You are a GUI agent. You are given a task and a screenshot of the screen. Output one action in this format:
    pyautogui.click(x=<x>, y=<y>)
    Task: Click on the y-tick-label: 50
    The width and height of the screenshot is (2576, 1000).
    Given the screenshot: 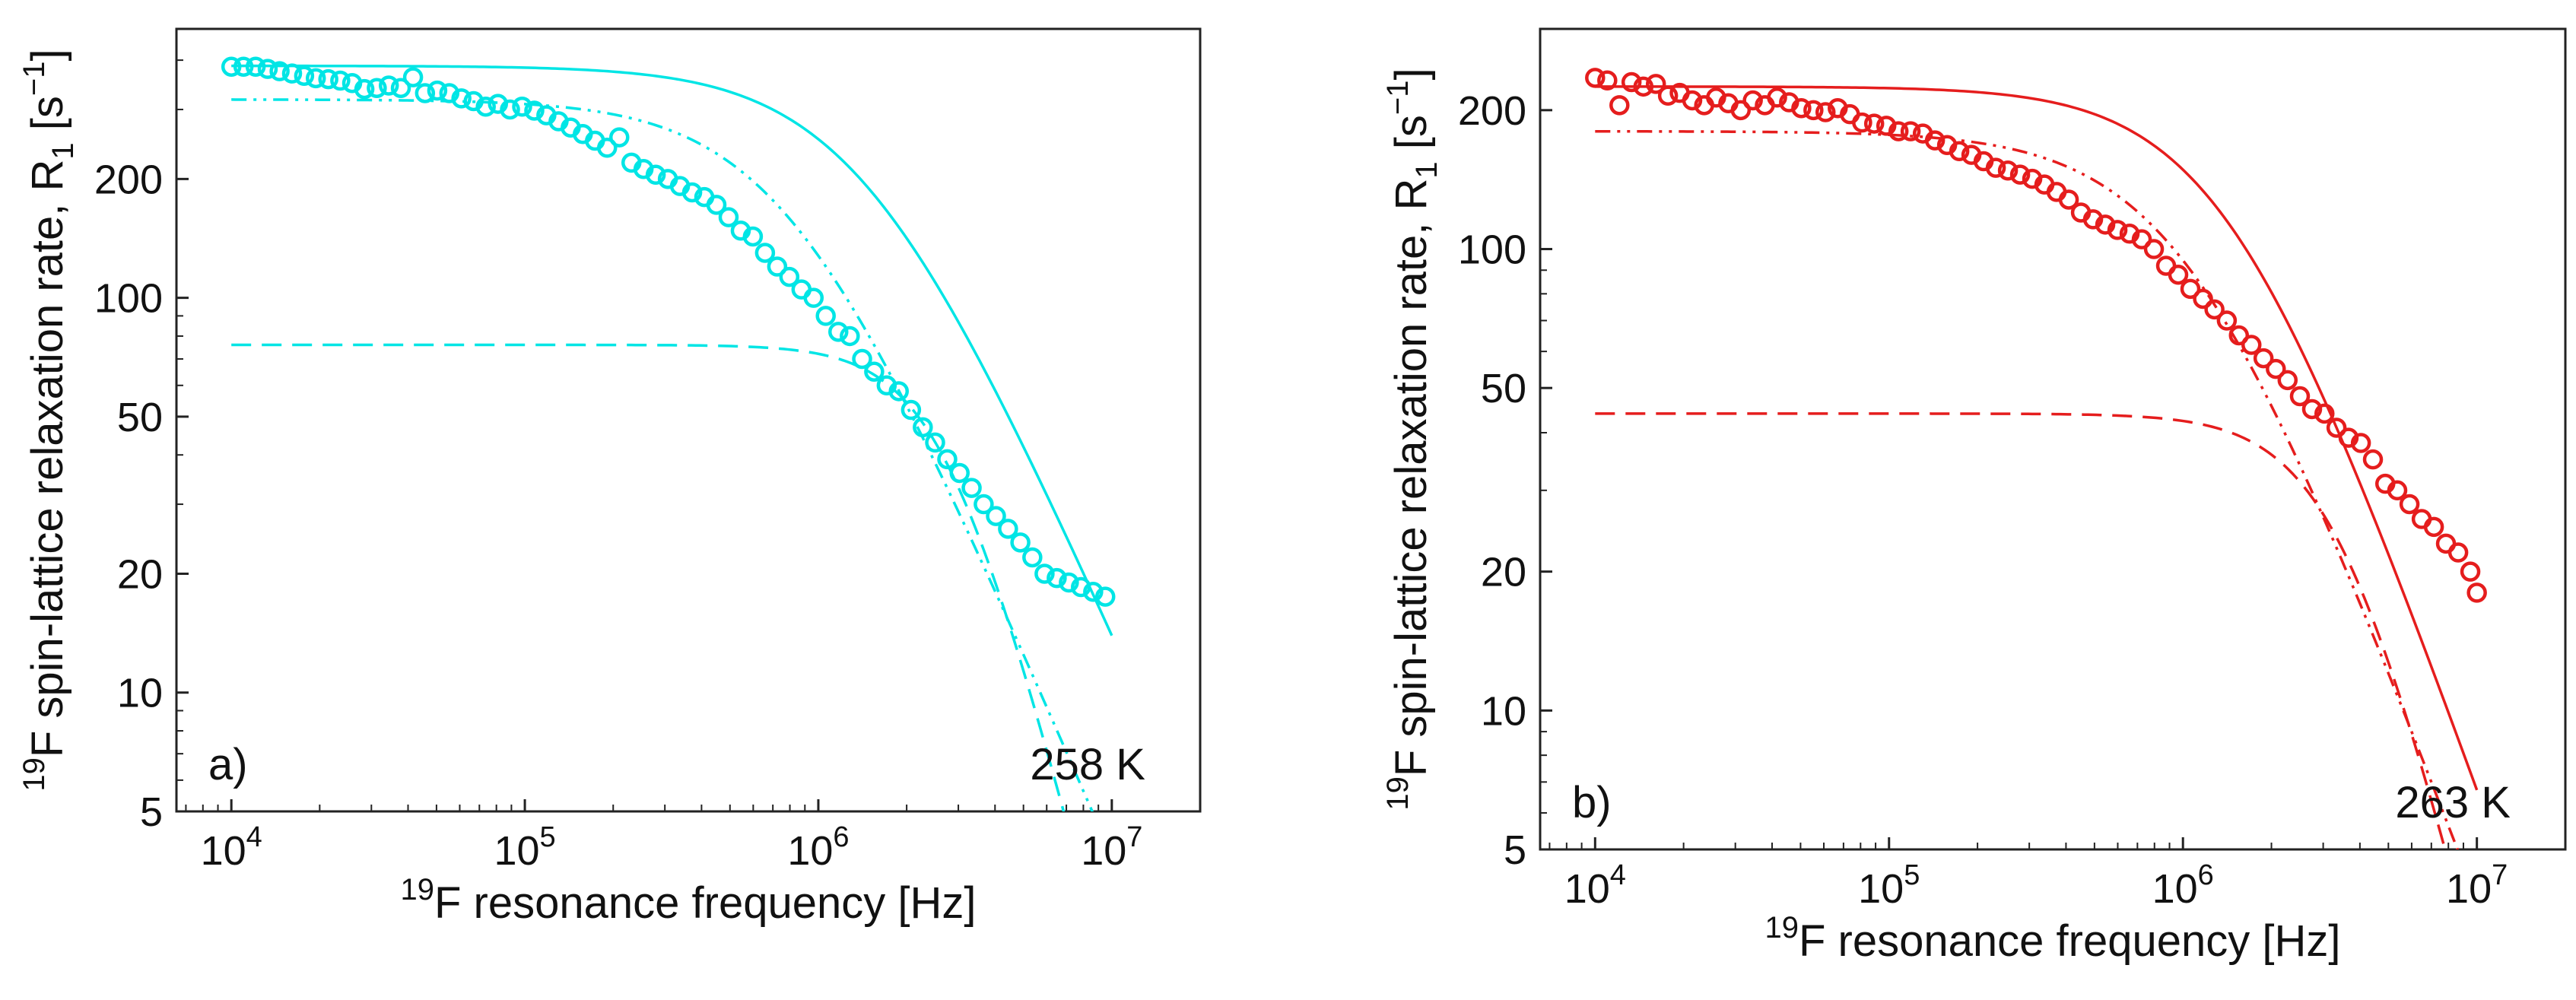 What is the action you would take?
    pyautogui.click(x=140, y=417)
    